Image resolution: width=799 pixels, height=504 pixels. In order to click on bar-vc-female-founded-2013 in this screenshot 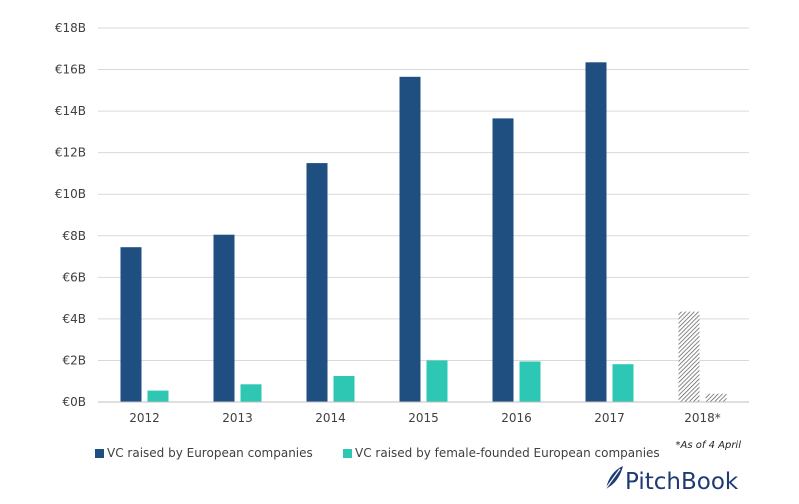, I will do `click(251, 393)`.